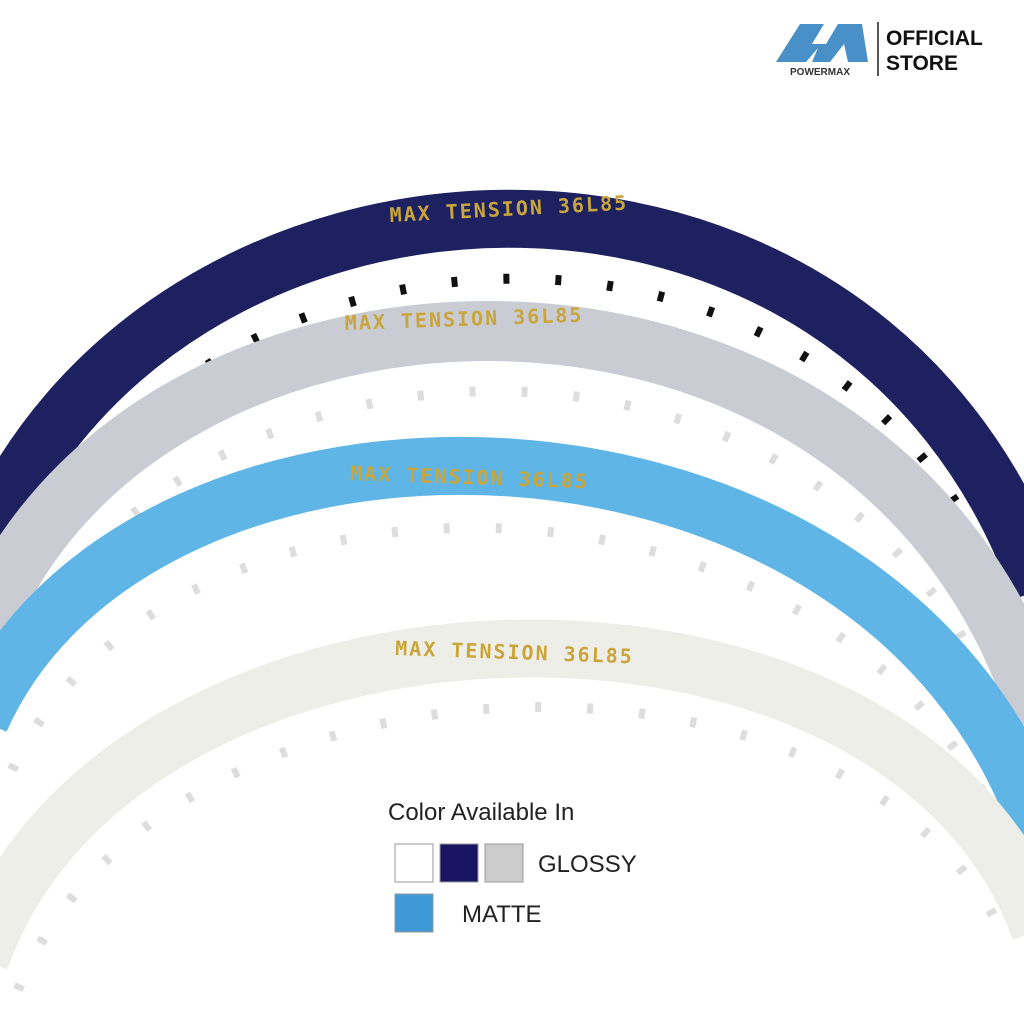 The image size is (1024, 1024). I want to click on finish-label: GLOSSY, so click(587, 864).